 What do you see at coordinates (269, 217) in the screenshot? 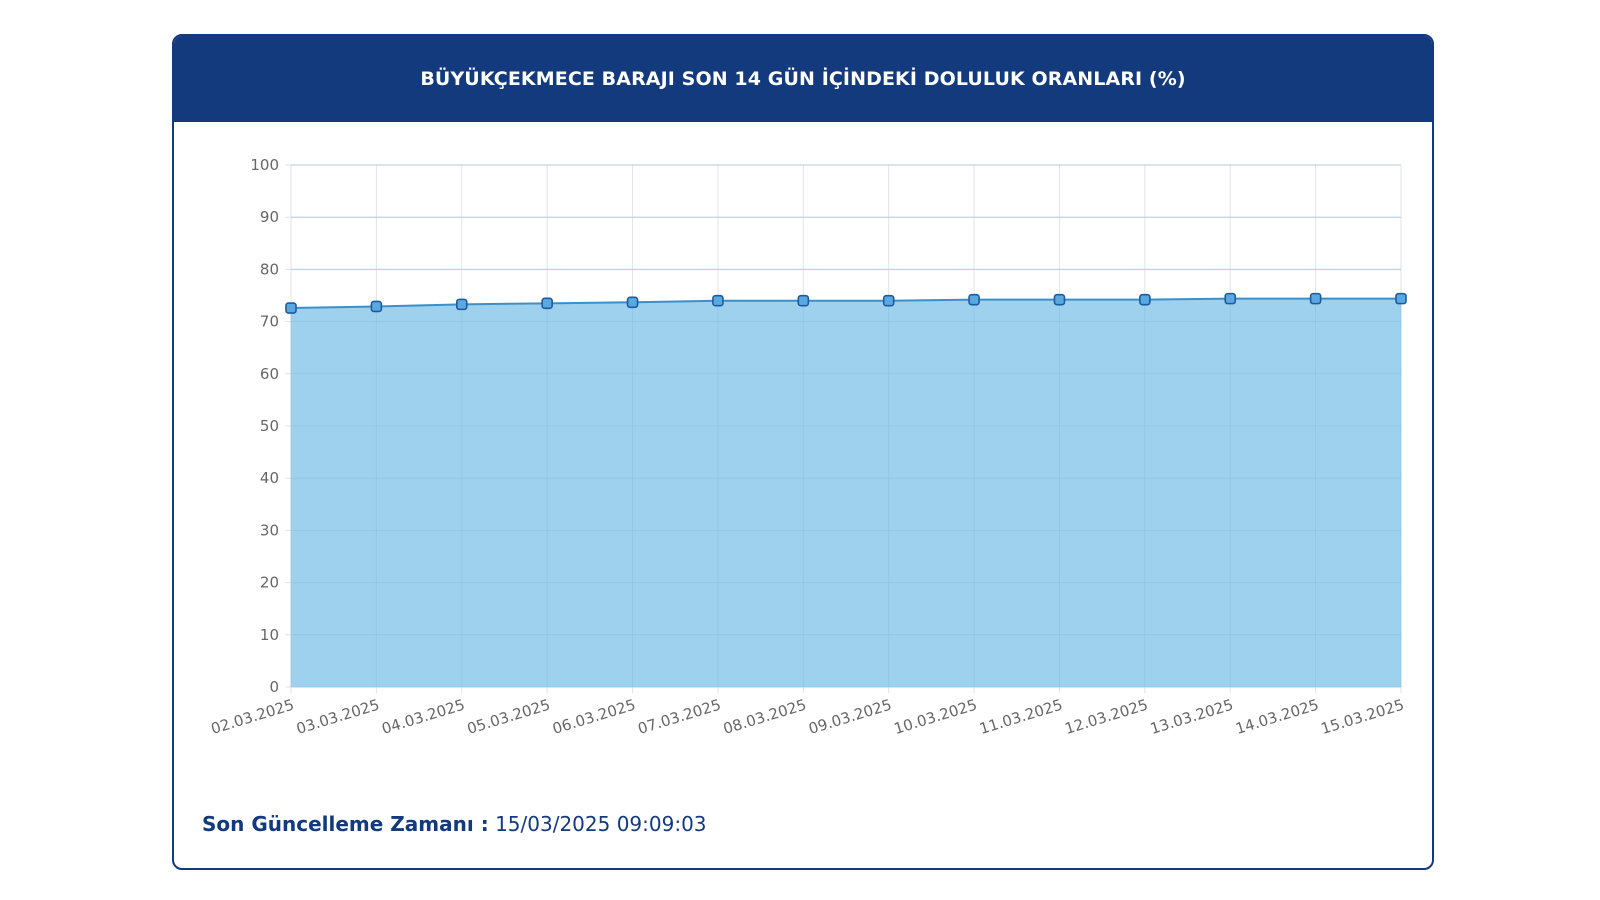
I see `y-tick-label: 90` at bounding box center [269, 217].